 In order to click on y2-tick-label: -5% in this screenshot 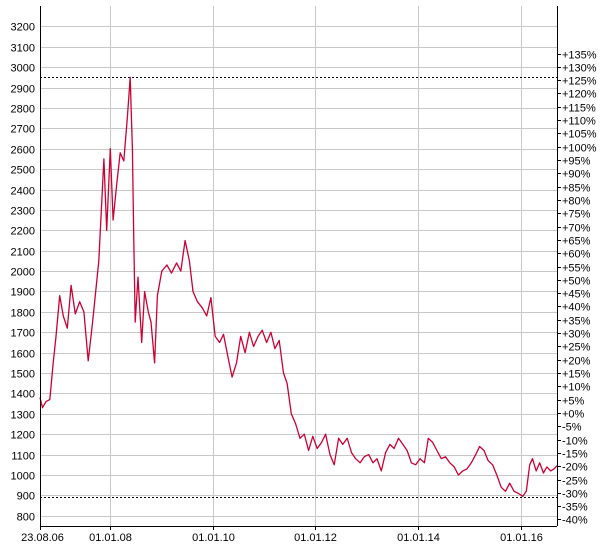, I will do `click(572, 428)`.